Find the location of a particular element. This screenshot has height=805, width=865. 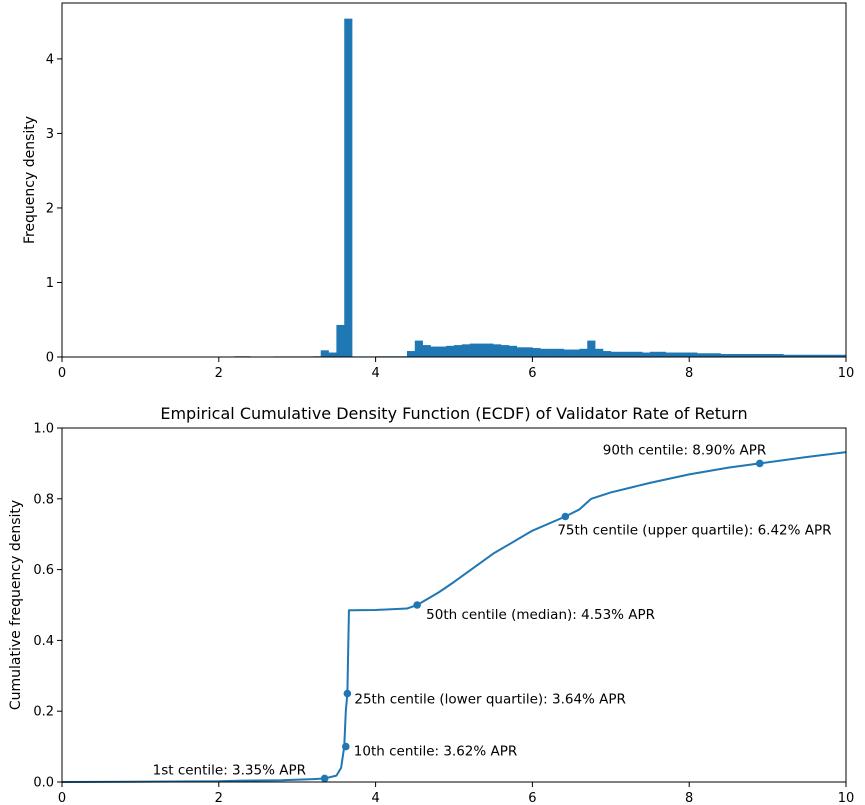

ecdf-centile-annotation: 1st centile: 3.35% APR is located at coordinates (229, 770).